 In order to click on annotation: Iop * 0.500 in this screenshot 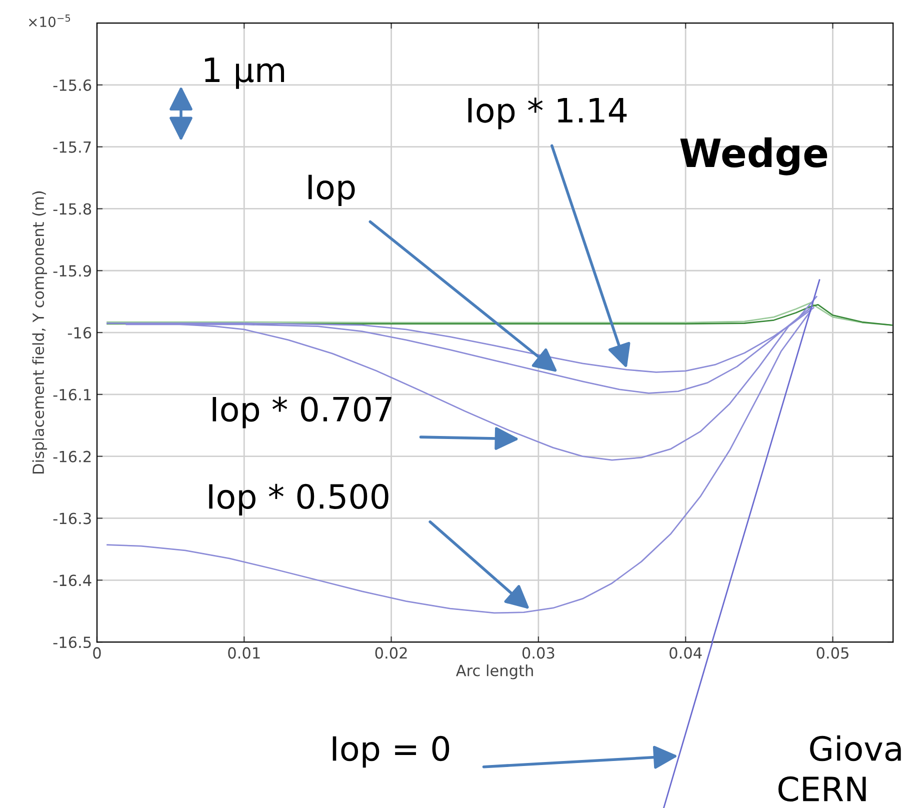, I will do `click(298, 500)`.